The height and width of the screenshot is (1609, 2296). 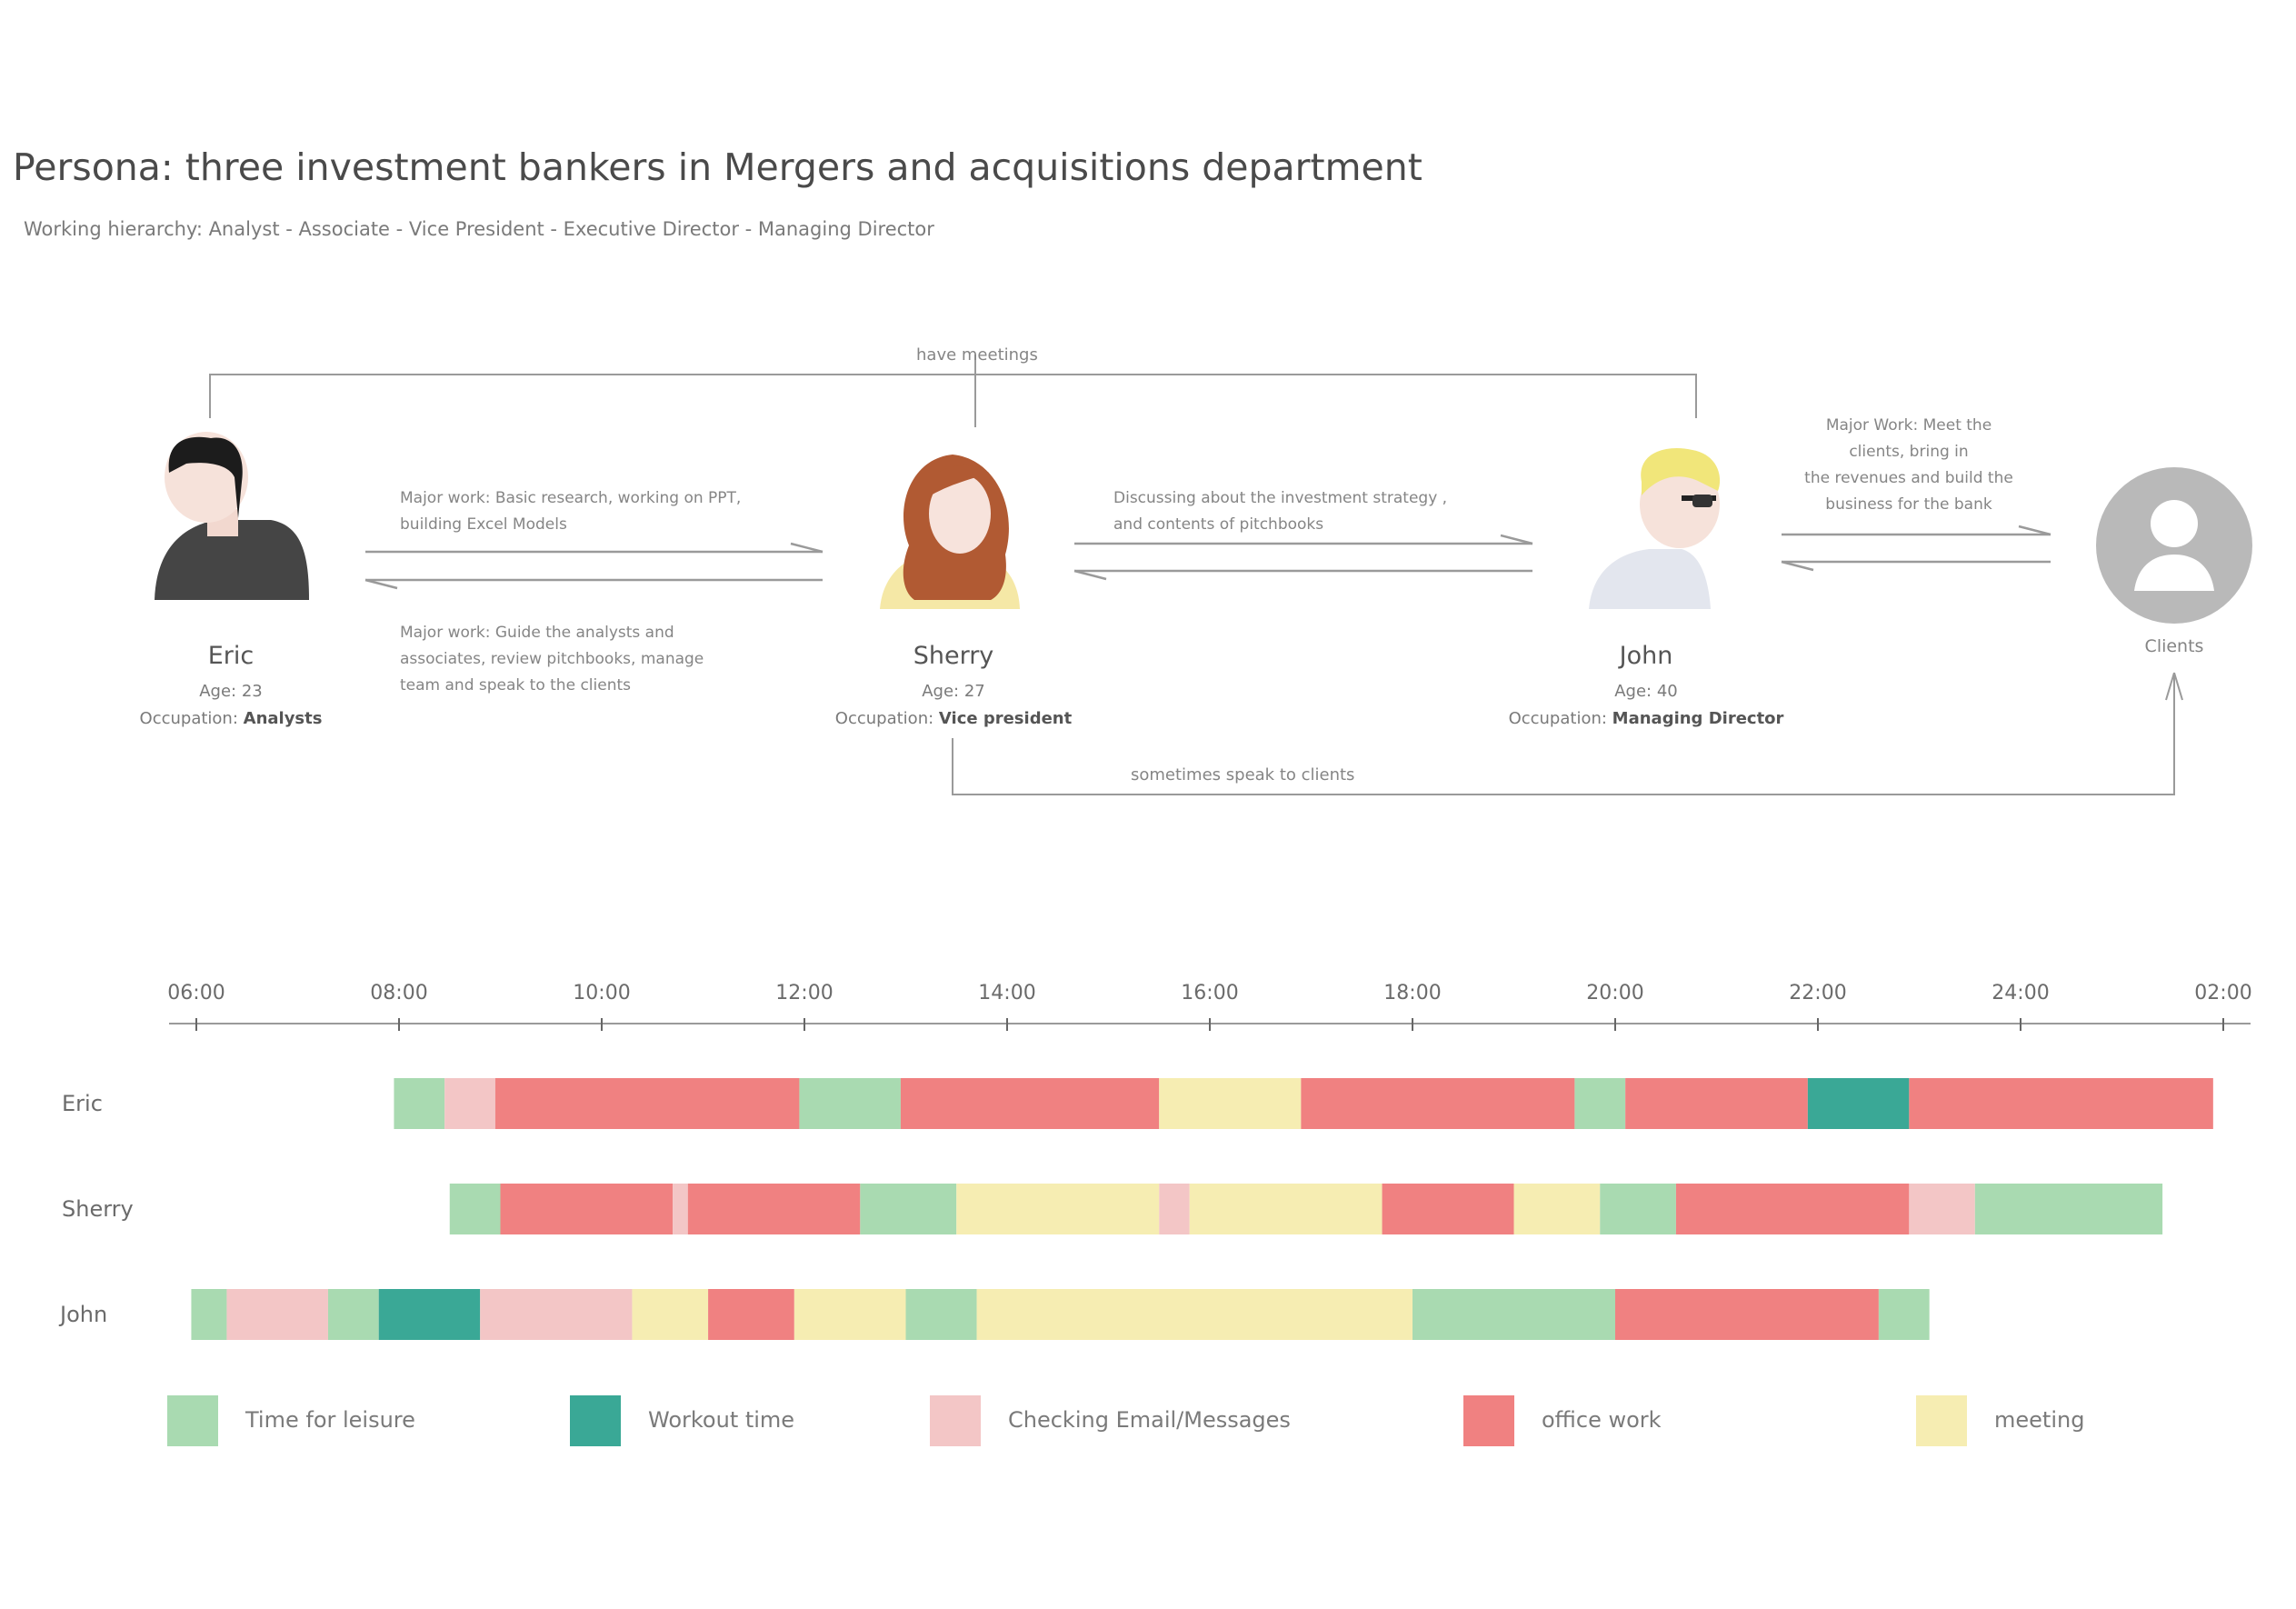 I want to click on legend-label-leisure: Time for leisure, so click(x=330, y=1420).